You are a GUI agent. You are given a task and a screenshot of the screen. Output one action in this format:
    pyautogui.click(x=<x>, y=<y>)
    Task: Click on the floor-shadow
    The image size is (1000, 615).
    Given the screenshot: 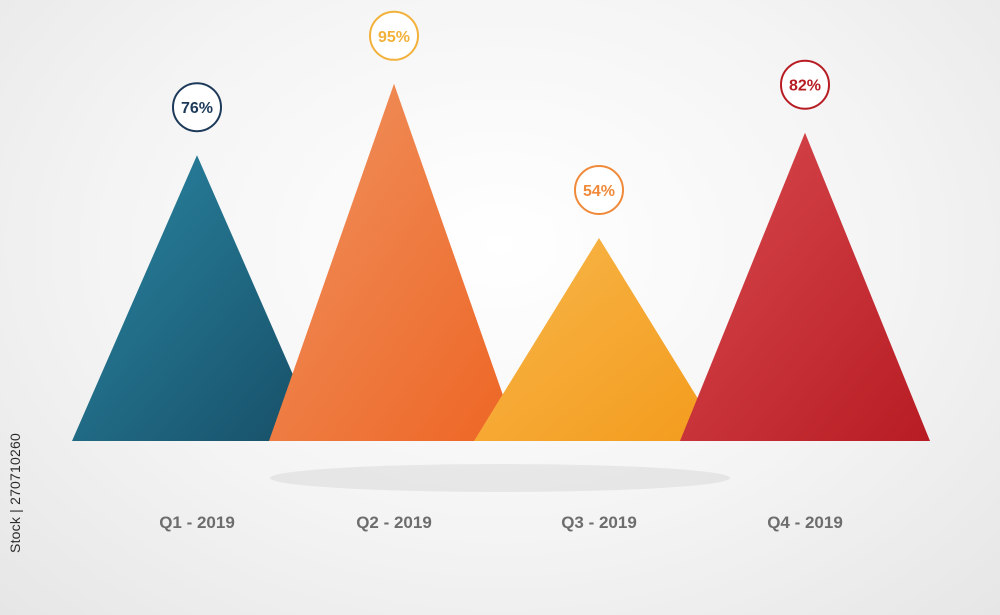 What is the action you would take?
    pyautogui.click(x=500, y=478)
    